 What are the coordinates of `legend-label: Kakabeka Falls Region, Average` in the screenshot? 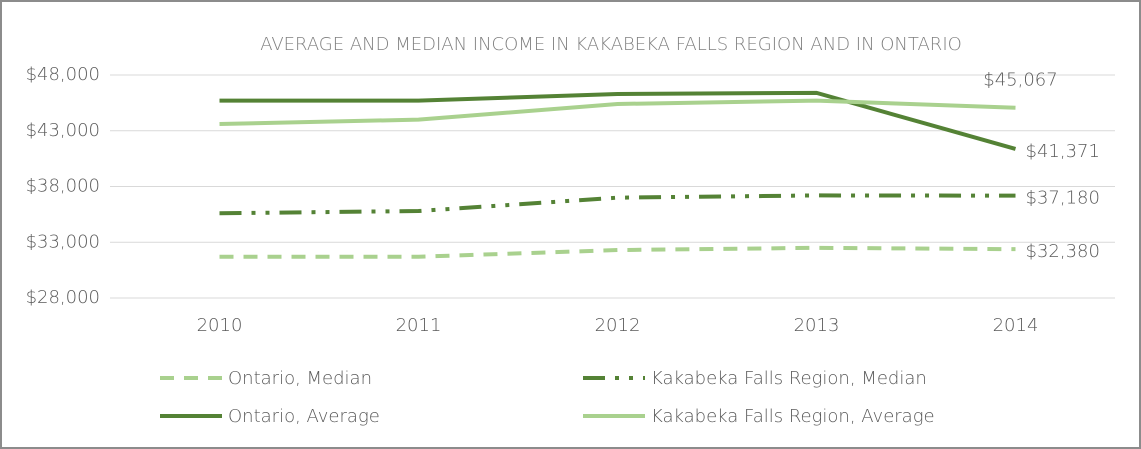 It's located at (793, 416).